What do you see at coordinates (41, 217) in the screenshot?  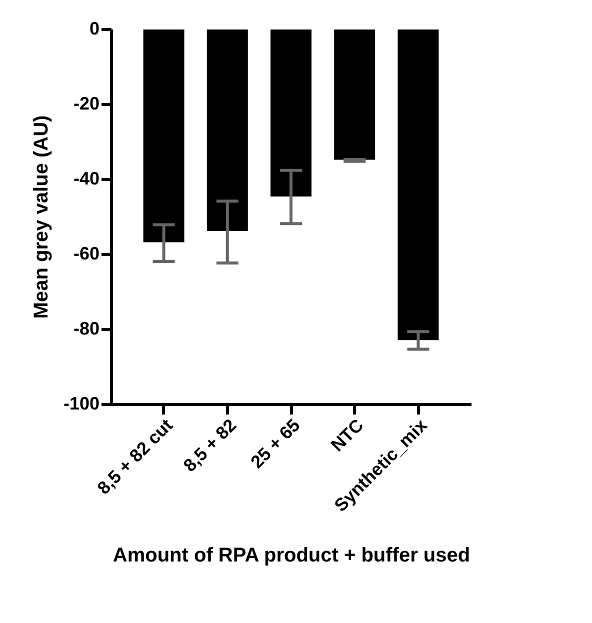 I see `y-axis-title: Mean grey value (AU)` at bounding box center [41, 217].